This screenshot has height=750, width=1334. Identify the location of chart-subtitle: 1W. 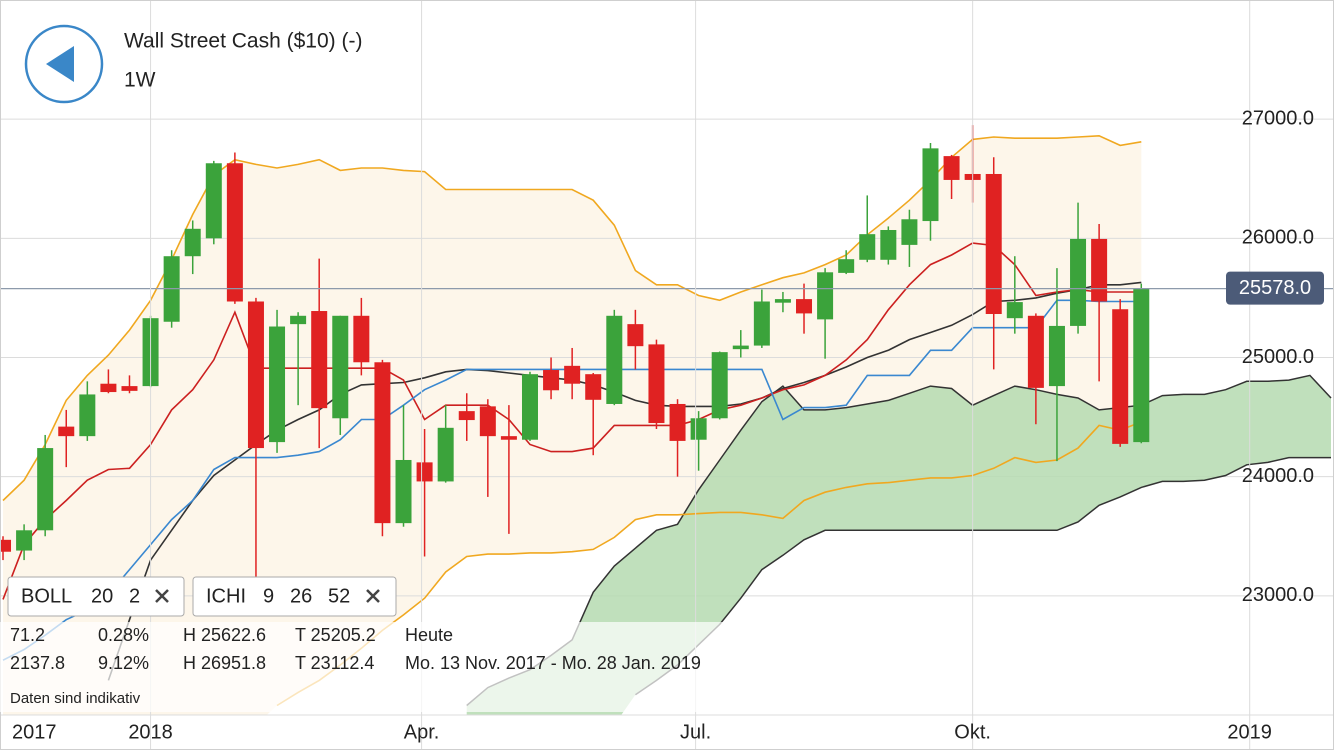
(140, 80).